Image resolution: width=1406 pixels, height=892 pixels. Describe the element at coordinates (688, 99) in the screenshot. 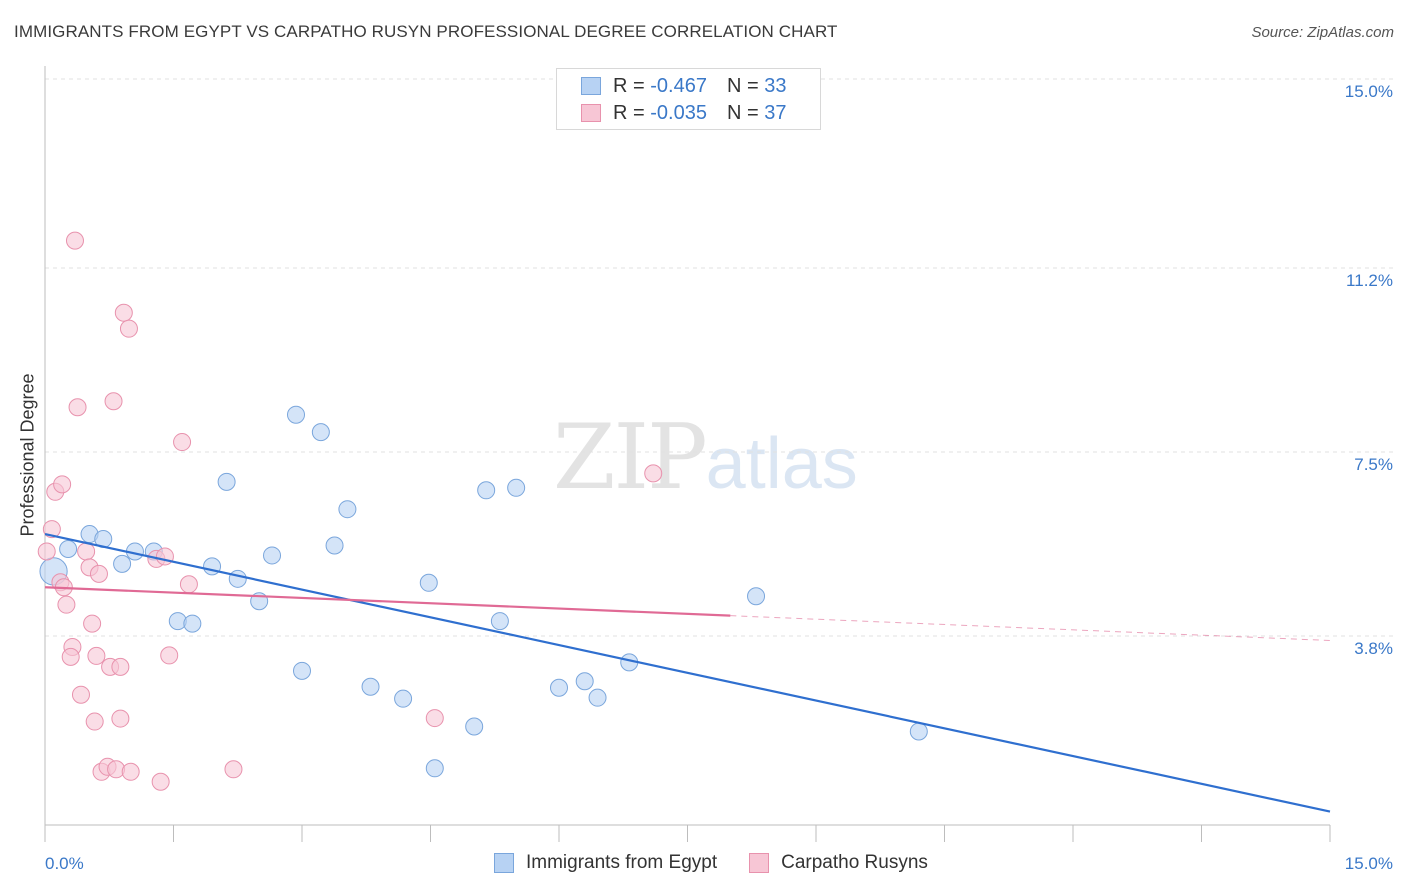

I see `stats-legend: R = -0.467 N = 33 R = -0.035 N = 37` at that location.